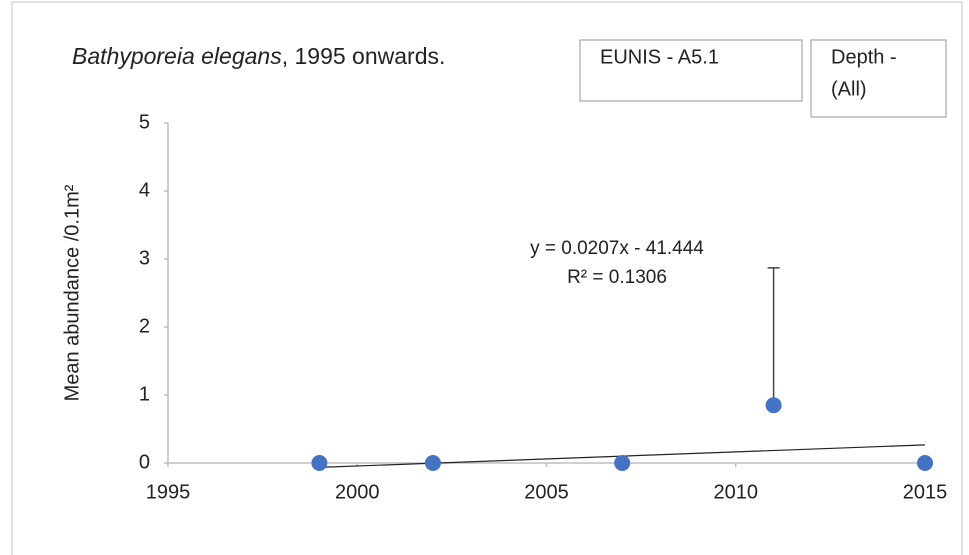 The image size is (969, 555). What do you see at coordinates (144, 326) in the screenshot?
I see `y-tick-label: 2` at bounding box center [144, 326].